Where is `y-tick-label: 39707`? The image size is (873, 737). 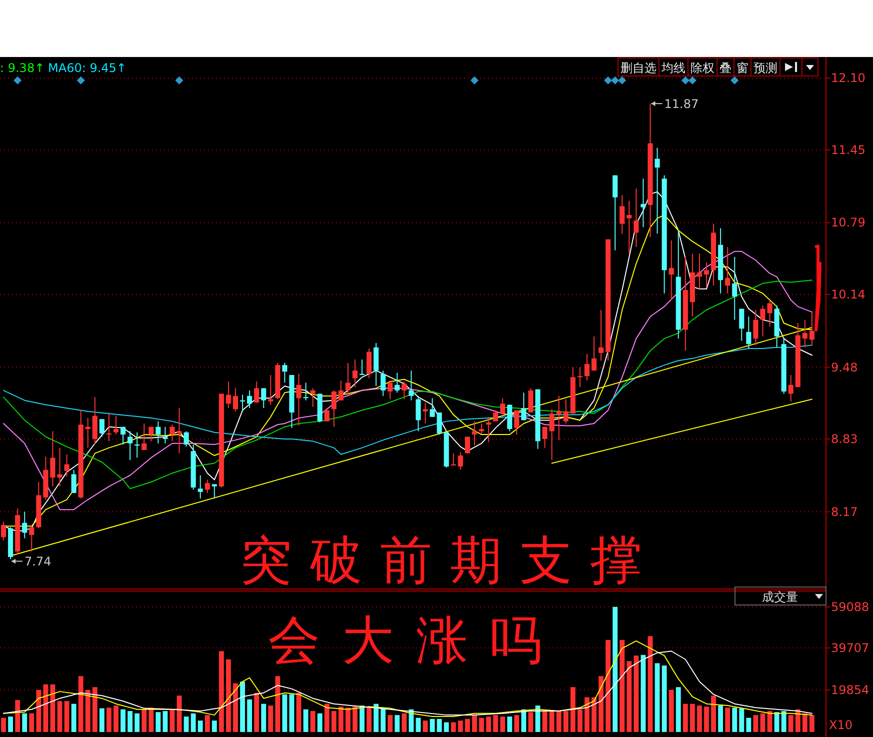
y-tick-label: 39707 is located at coordinates (850, 647).